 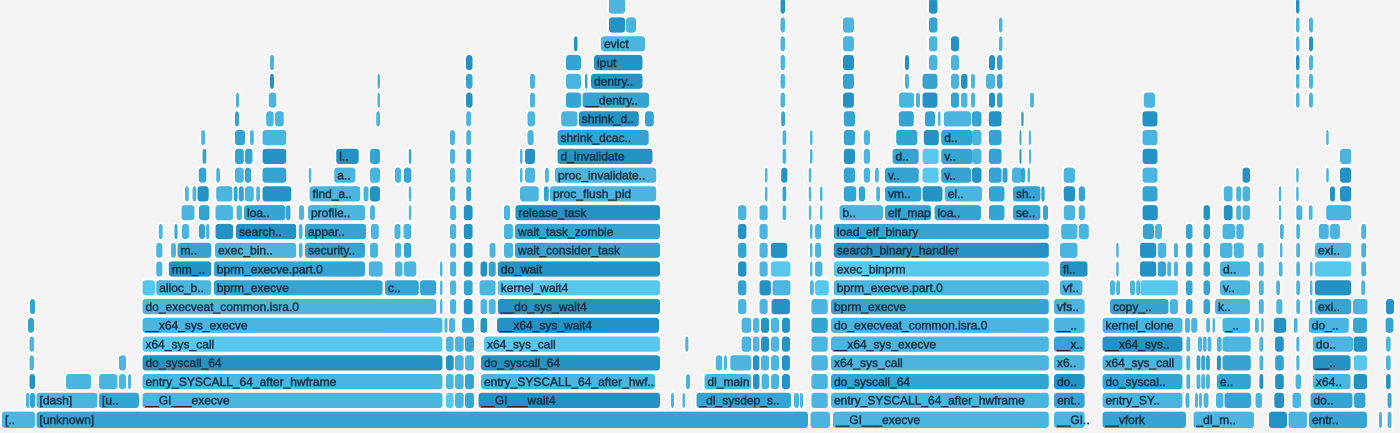 What do you see at coordinates (596, 138) in the screenshot?
I see `svg-text: shrink_dcac..` at bounding box center [596, 138].